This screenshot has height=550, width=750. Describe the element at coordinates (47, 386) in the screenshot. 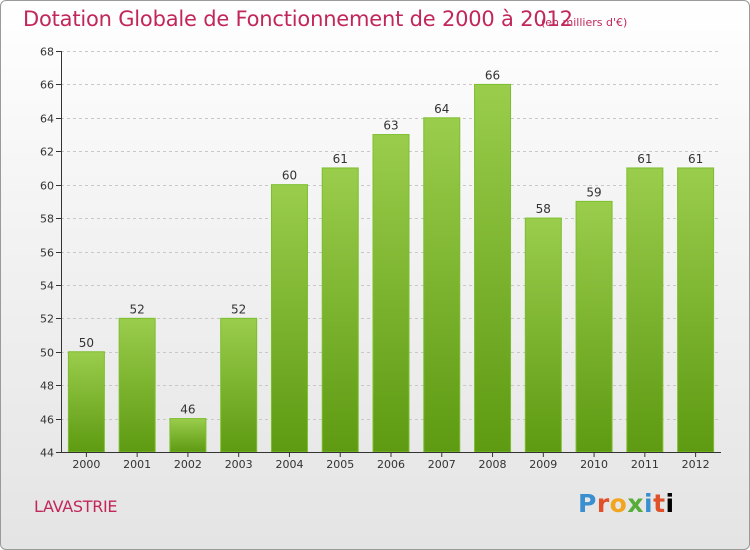

I see `y-tick-label: 48` at that location.